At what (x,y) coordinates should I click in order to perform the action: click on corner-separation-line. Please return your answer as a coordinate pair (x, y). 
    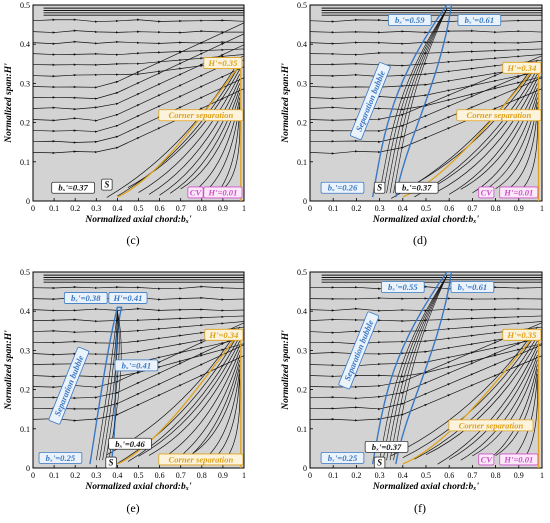
    Looking at the image, I should click on (179, 397).